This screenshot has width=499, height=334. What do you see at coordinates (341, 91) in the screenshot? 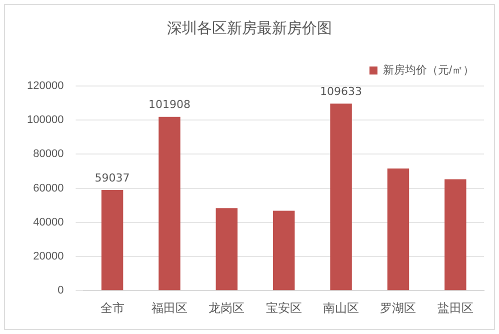
I see `data-label: 109633` at bounding box center [341, 91].